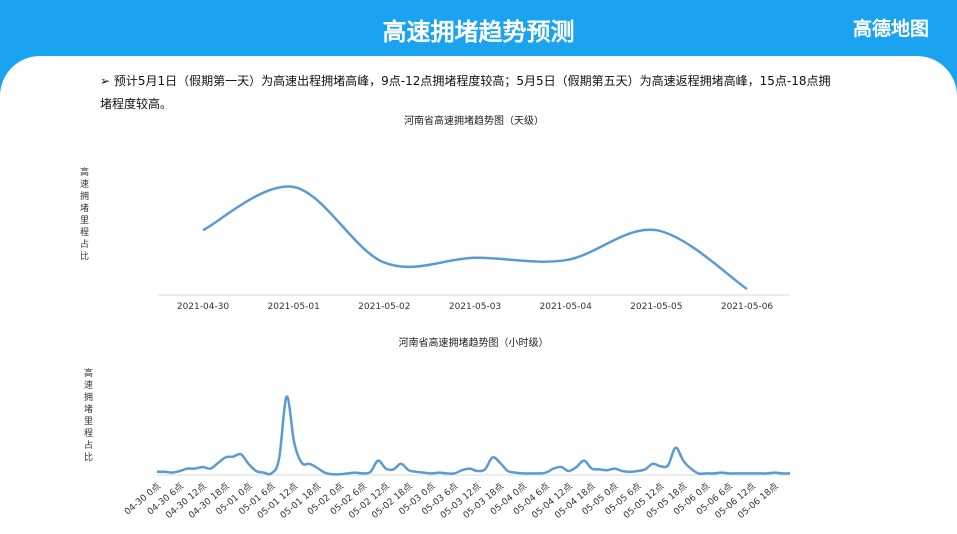 The height and width of the screenshot is (534, 957). What do you see at coordinates (384, 307) in the screenshot?
I see `x-tick-label: 2021-05-02` at bounding box center [384, 307].